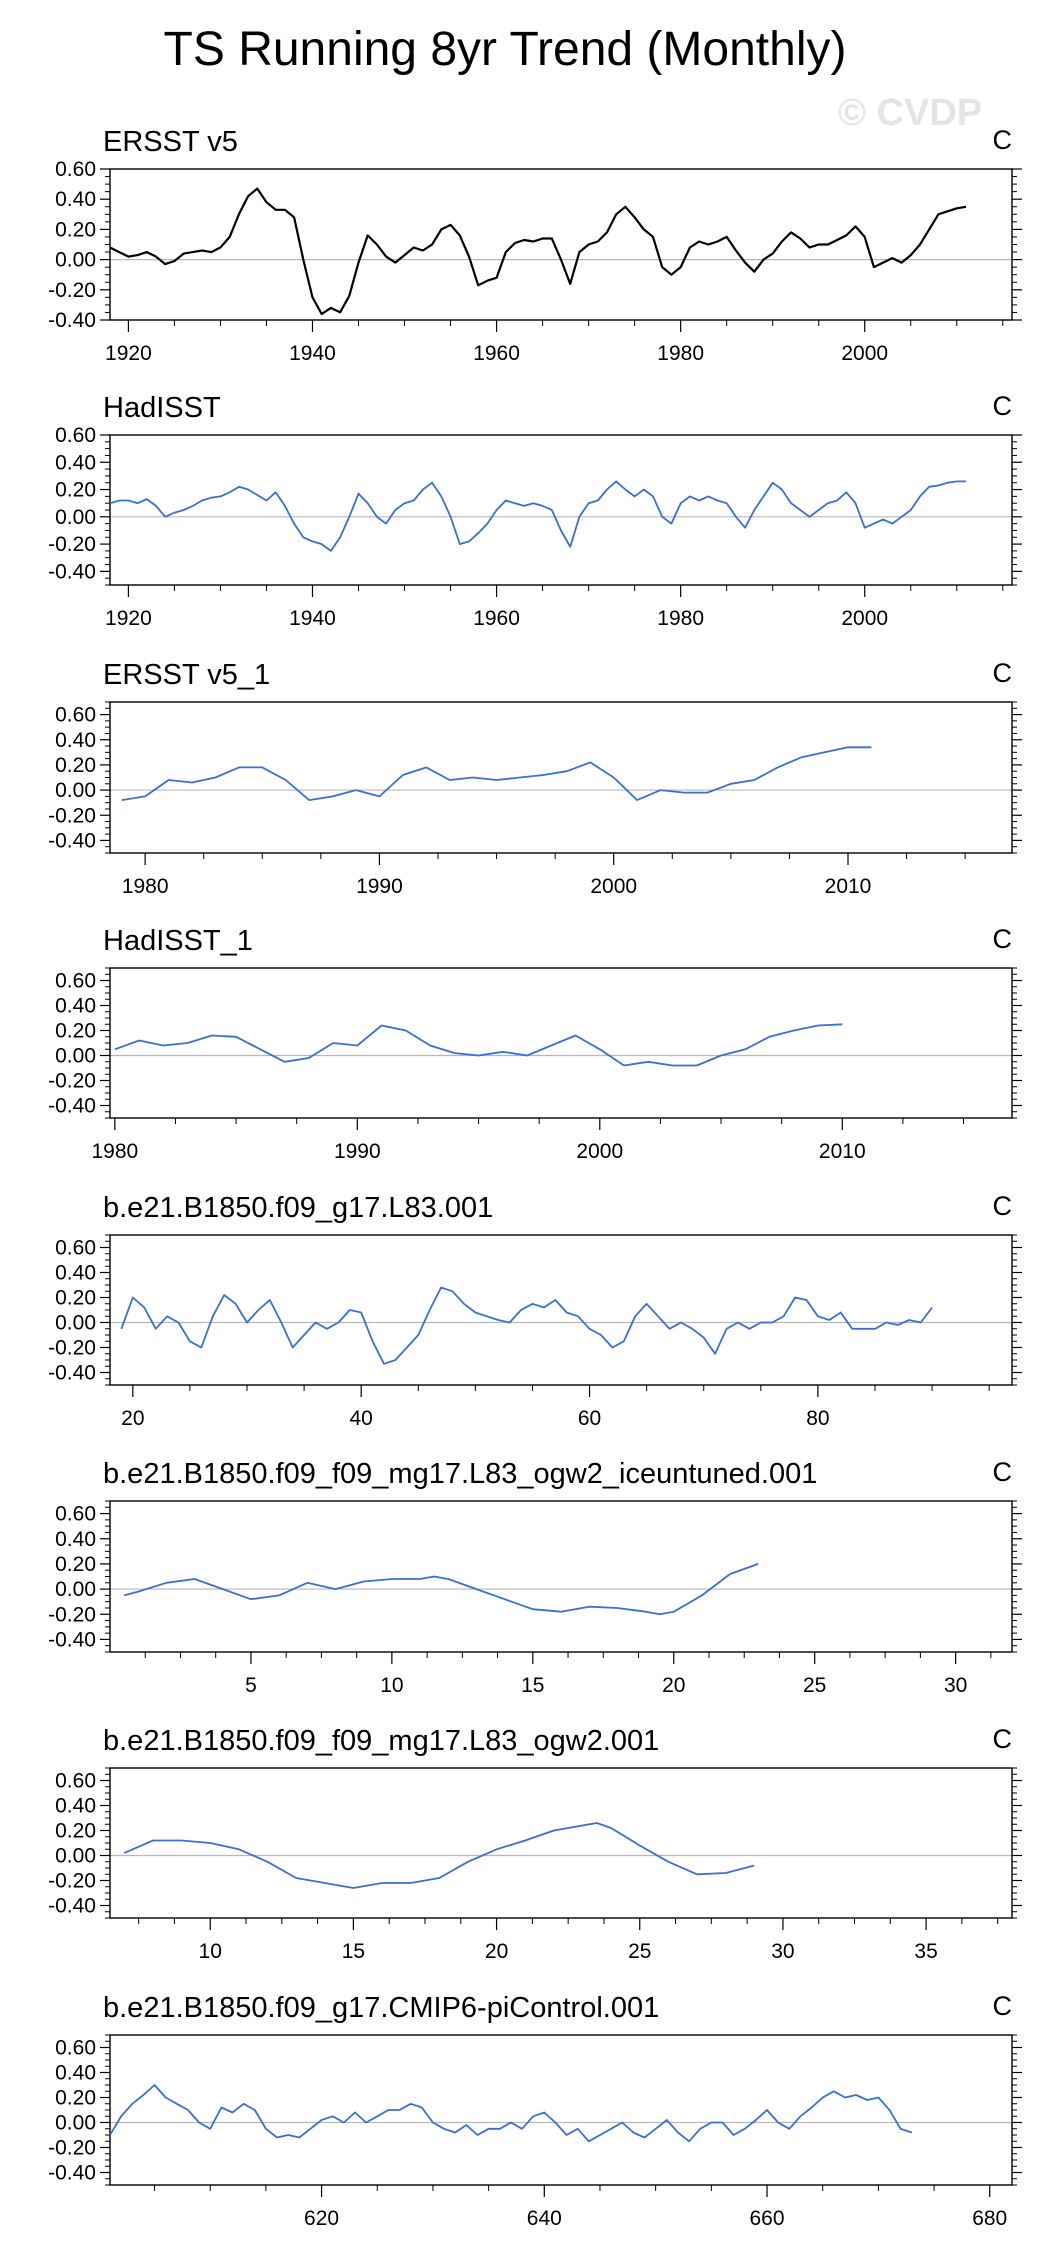 Image resolution: width=1040 pixels, height=2261 pixels. I want to click on x-tick-label: 640, so click(544, 2218).